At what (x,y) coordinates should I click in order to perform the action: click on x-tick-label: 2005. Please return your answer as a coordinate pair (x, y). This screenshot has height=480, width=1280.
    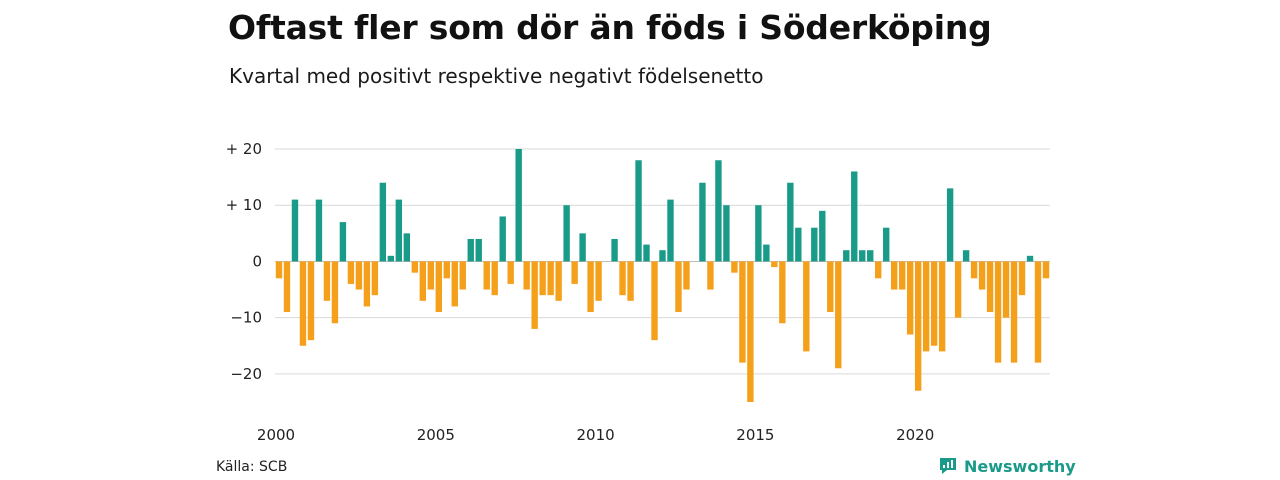
    Looking at the image, I should click on (436, 435).